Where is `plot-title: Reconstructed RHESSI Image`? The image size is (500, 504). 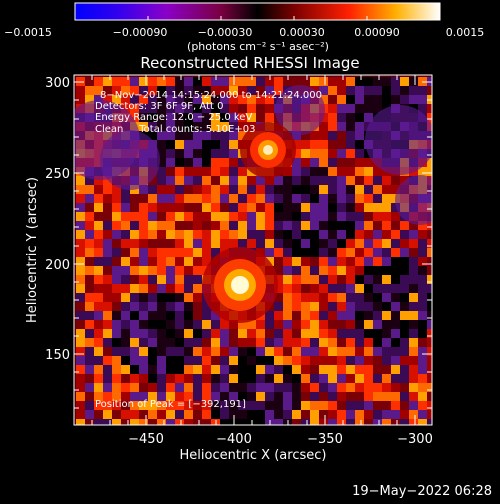
plot-title: Reconstructed RHESSI Image is located at coordinates (249, 63).